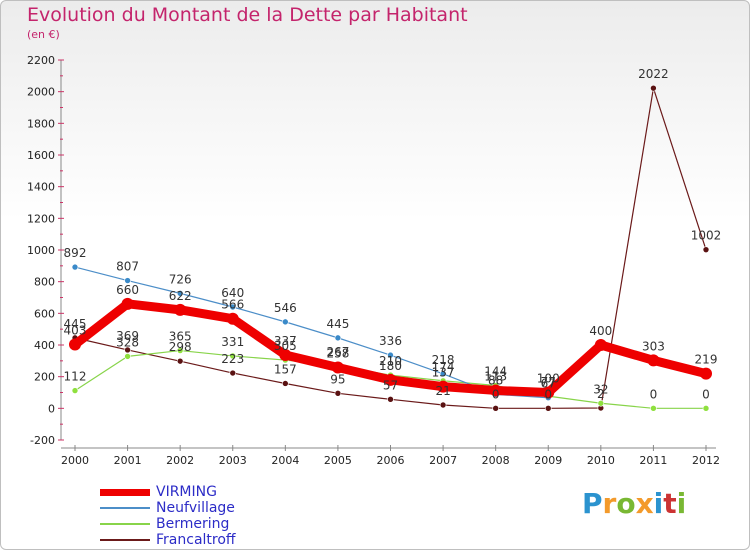  I want to click on data-label-virming: 403, so click(75, 331).